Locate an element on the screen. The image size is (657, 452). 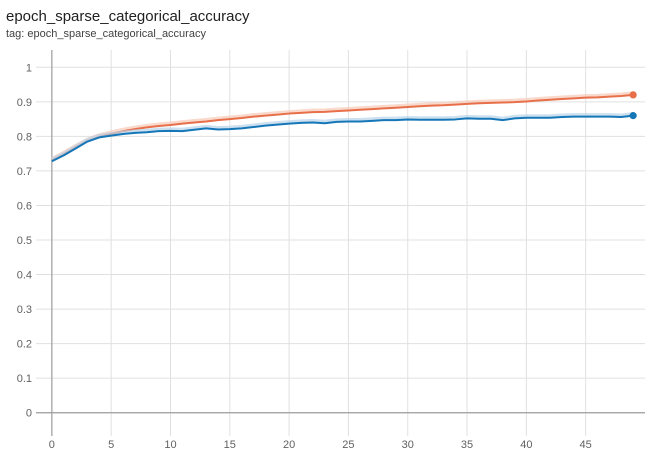
y-tick-label: 0.7 is located at coordinates (24, 172).